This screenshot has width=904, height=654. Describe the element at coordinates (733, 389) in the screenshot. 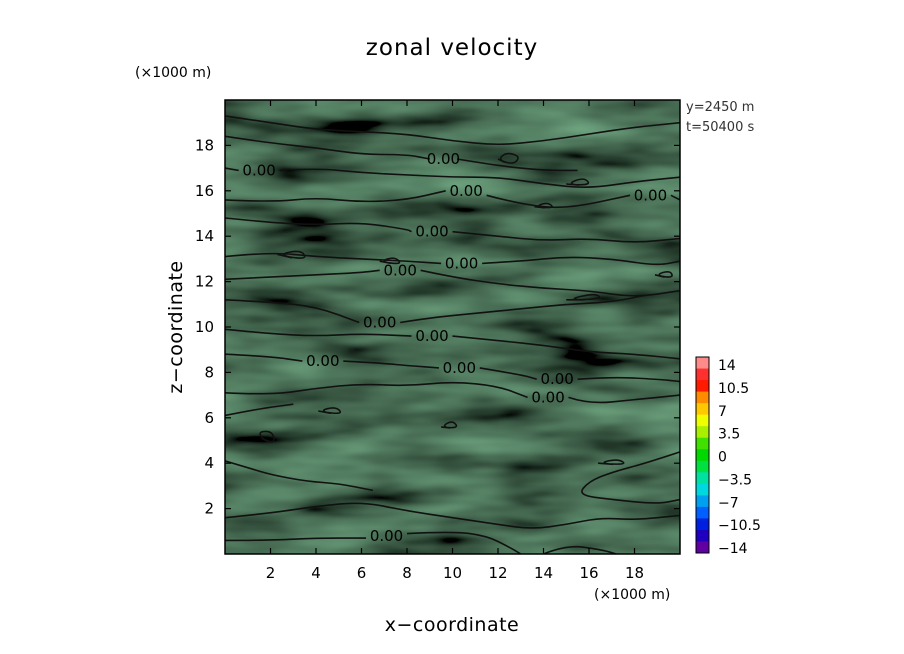

I see `colorbar-label: 10.5` at that location.